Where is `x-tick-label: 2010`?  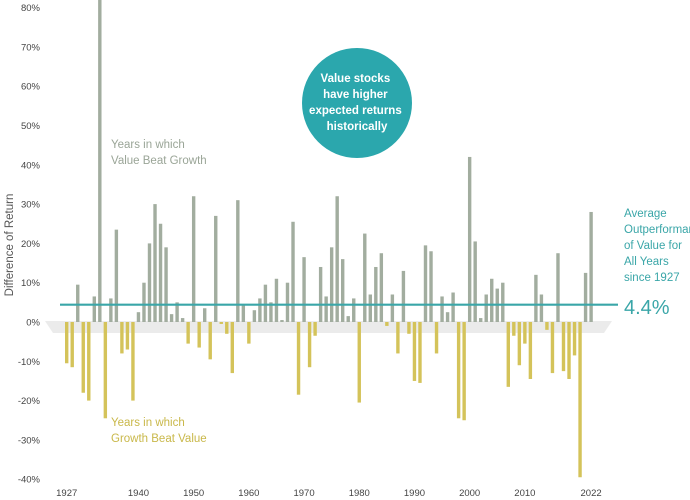 x-tick-label: 2010 is located at coordinates (524, 493).